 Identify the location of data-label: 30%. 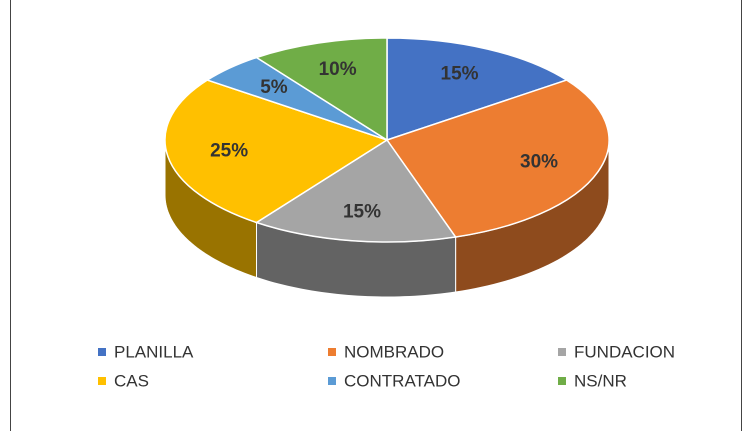
(539, 162).